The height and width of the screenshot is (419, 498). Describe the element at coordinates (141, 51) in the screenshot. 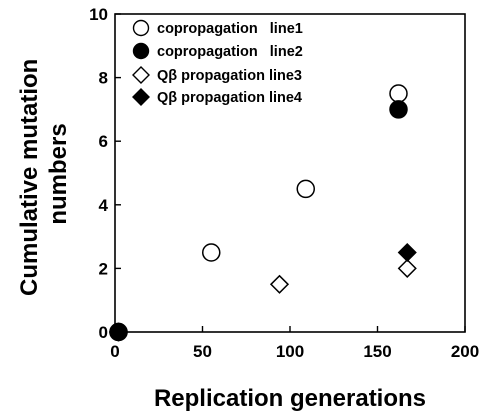

I see `legend-marker-circle-filled` at that location.